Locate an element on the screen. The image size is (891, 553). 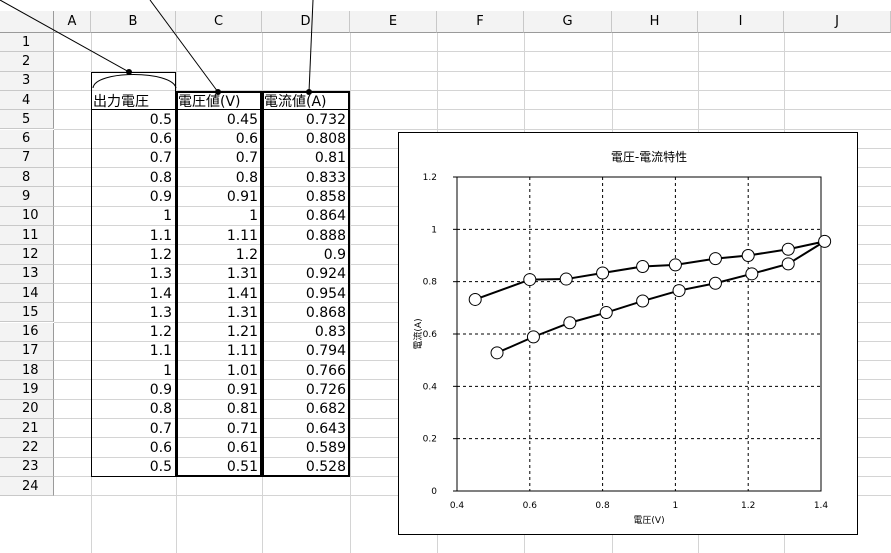
row-header-1: 1 is located at coordinates (27, 43).